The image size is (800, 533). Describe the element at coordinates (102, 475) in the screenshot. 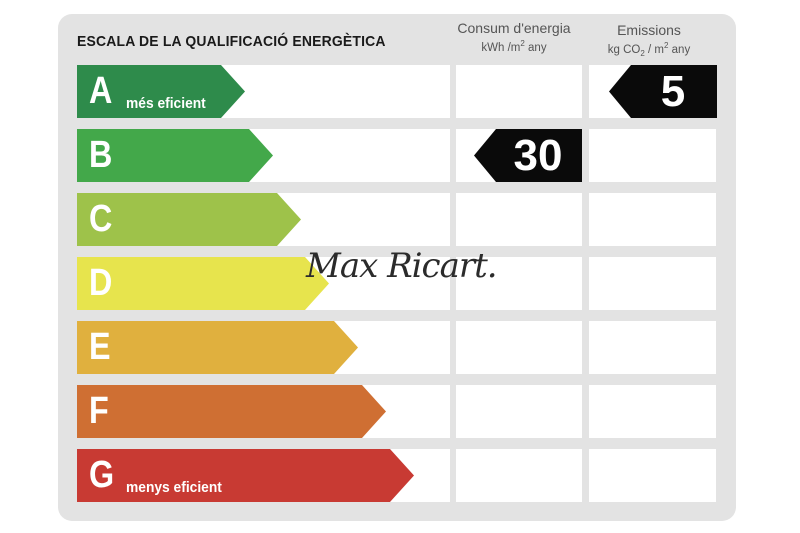

I see `rating-letter: G` at that location.